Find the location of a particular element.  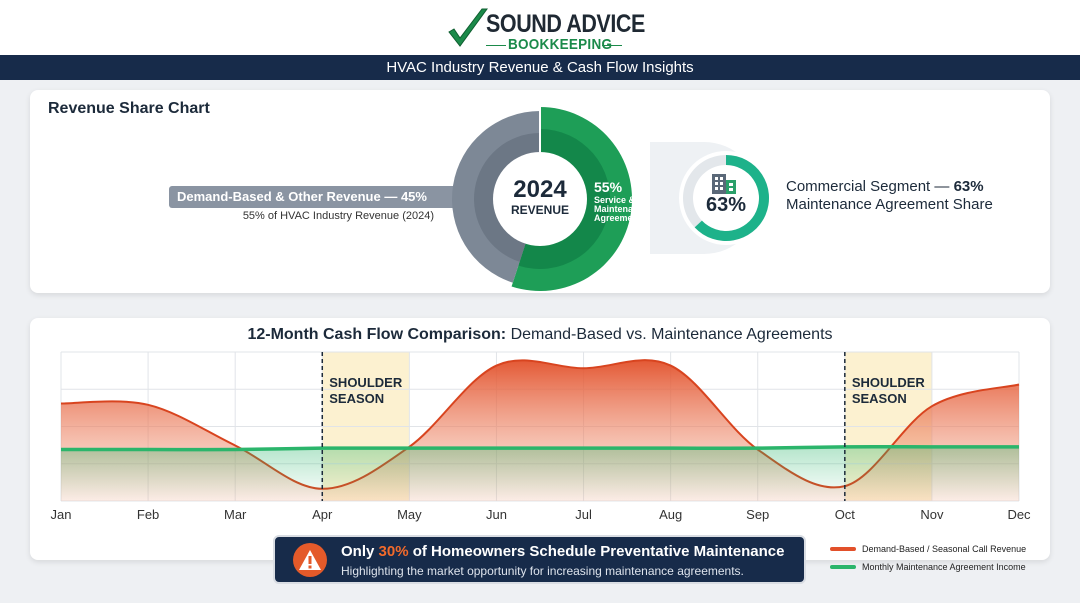

demand-revenue-label: Demand-Based & Other Revenue — 45% is located at coordinates (319, 197).